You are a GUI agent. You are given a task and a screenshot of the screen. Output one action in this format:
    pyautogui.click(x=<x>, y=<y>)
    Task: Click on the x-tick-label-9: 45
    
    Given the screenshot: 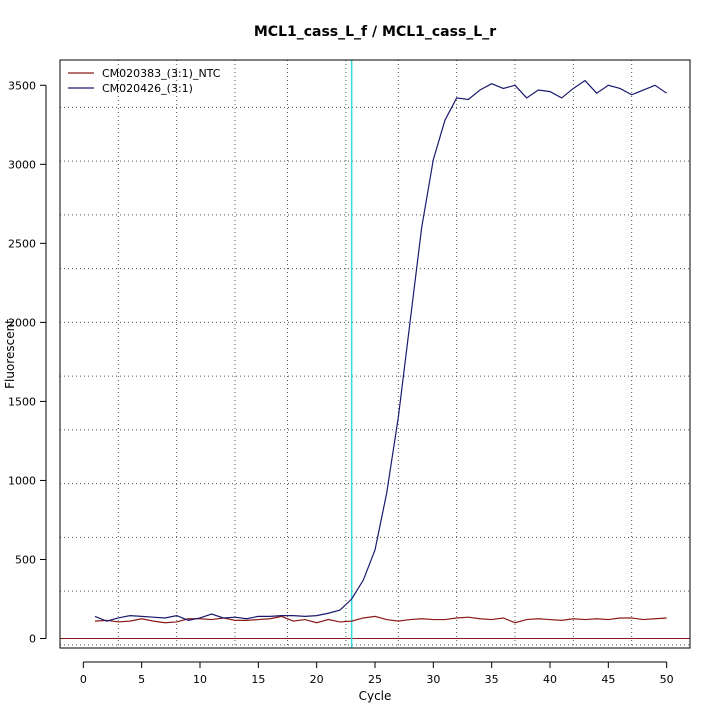 What is the action you would take?
    pyautogui.click(x=608, y=679)
    